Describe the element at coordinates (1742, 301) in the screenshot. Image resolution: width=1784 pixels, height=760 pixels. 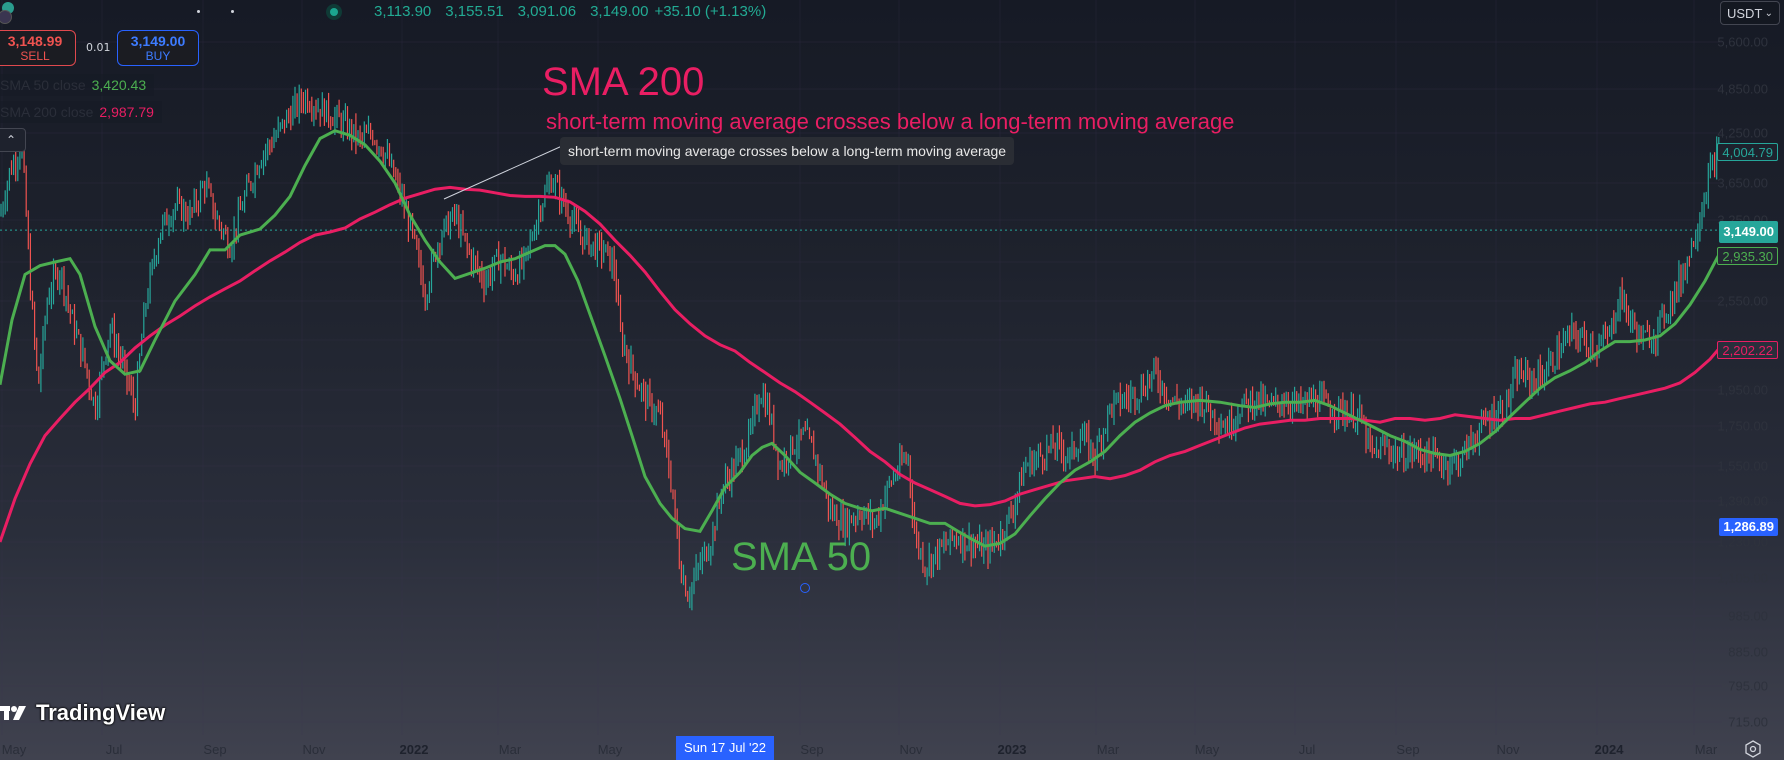
I see `price-axis-label: 2,550.00` at that location.